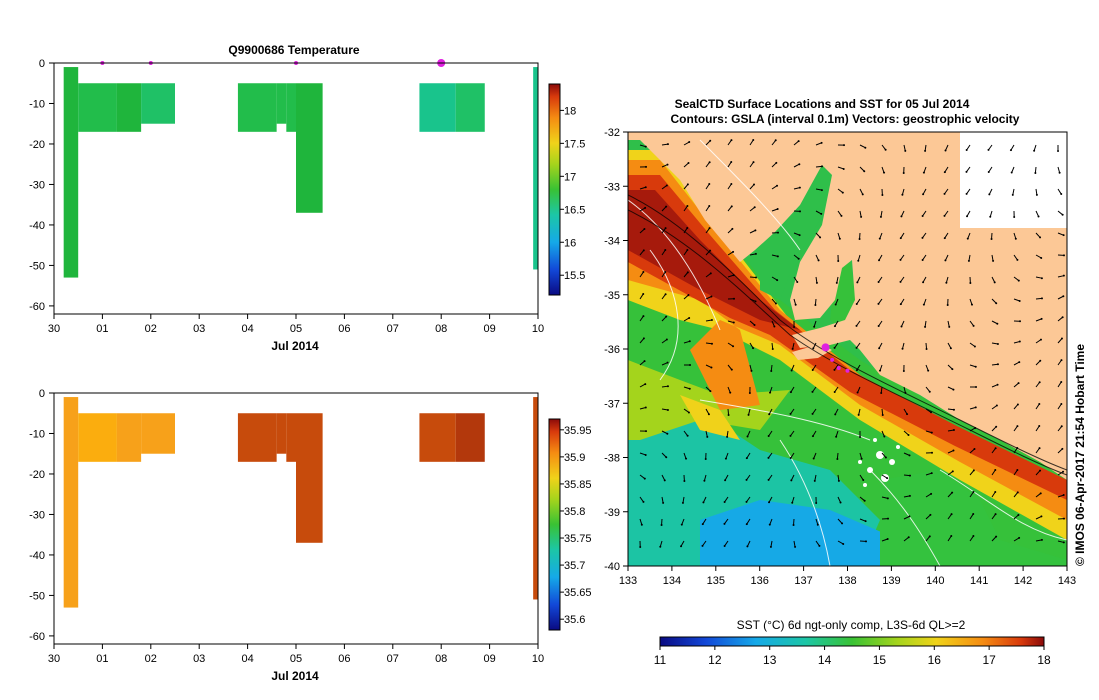 Image resolution: width=1099 pixels, height=700 pixels. Describe the element at coordinates (574, 566) in the screenshot. I see `colorbar-tick-label: 35.7` at that location.